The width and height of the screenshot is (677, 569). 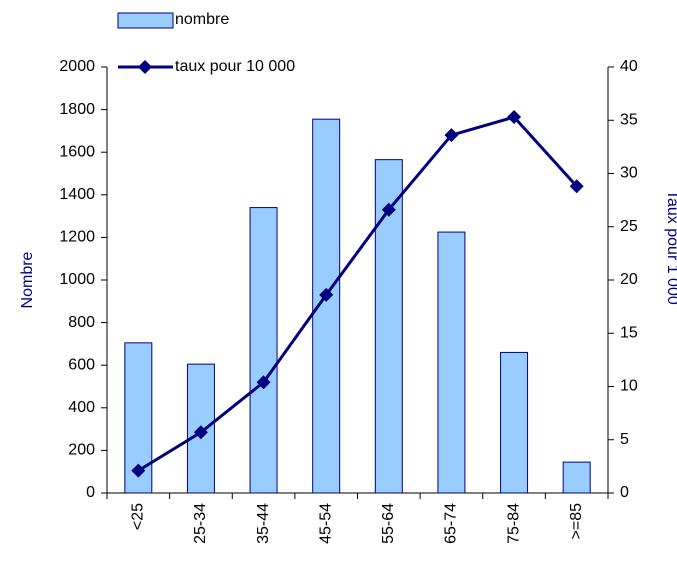 I want to click on y2-tick-label: 0, so click(x=624, y=492).